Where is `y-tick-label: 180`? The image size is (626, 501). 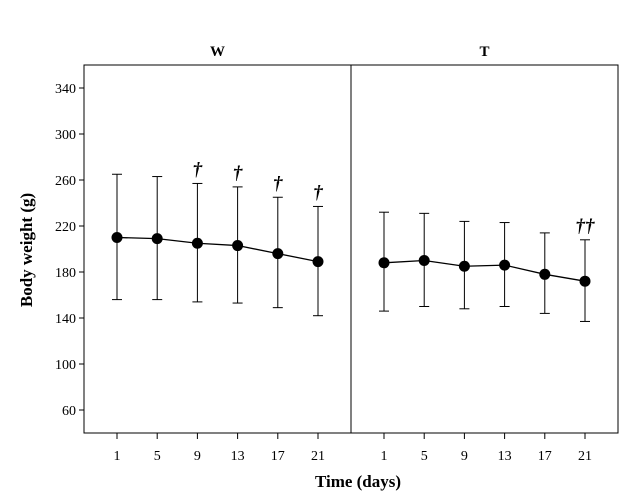
y-tick-label: 180 is located at coordinates (65, 273).